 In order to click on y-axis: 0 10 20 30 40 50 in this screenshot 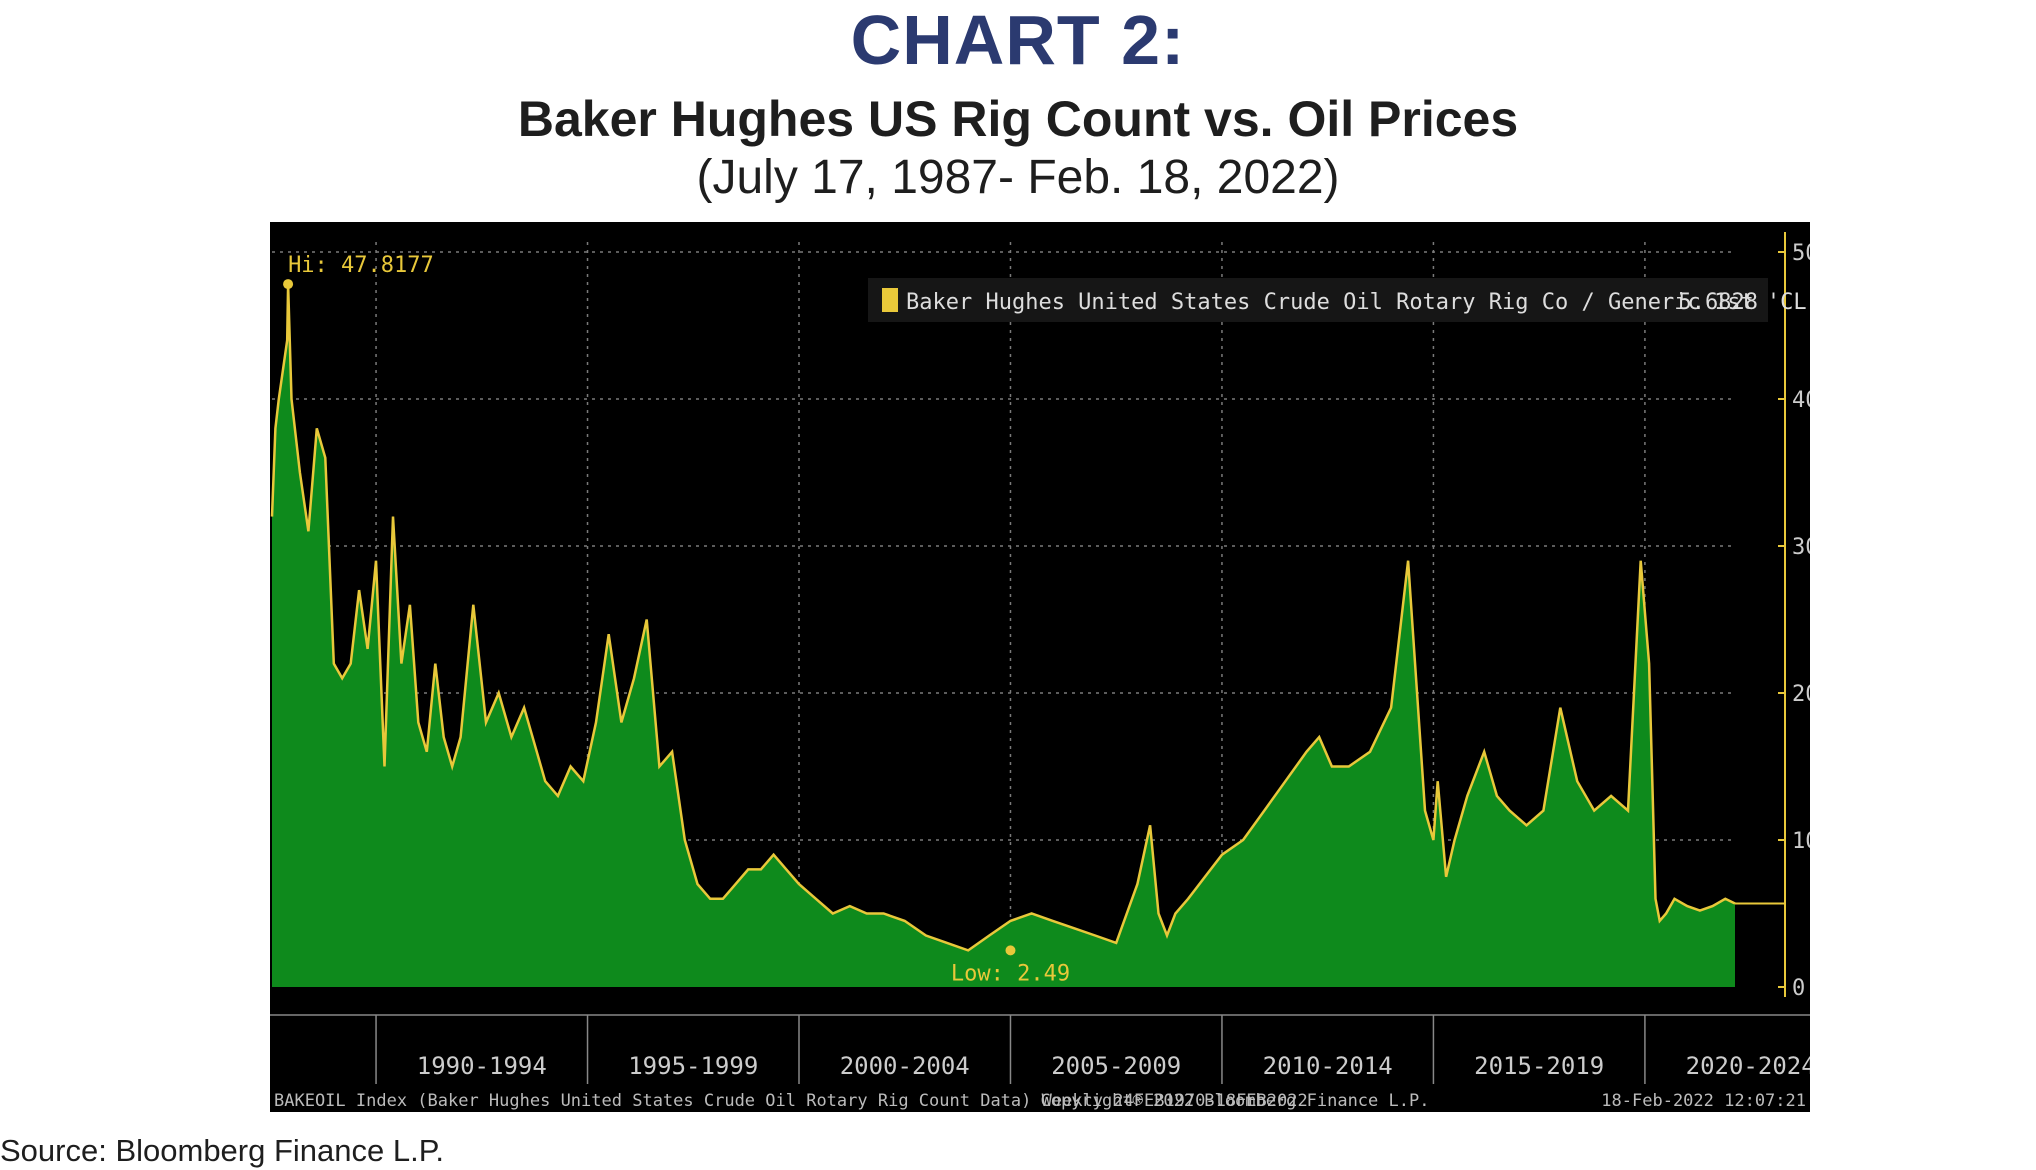, I will do `click(1772, 616)`.